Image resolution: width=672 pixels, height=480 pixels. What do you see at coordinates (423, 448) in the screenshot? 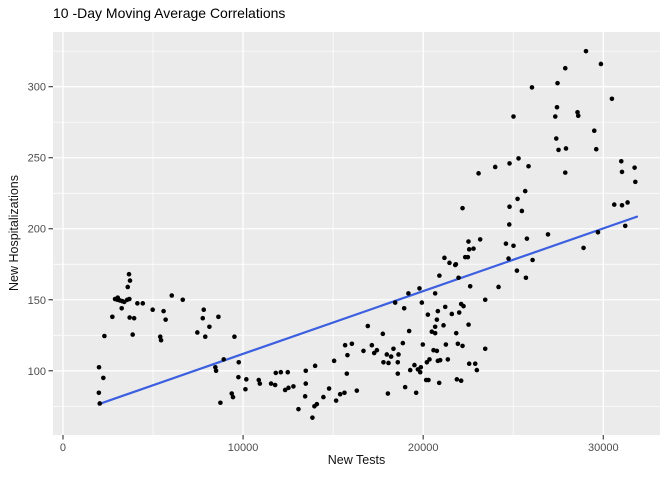
I see `x-tick-label: 20000` at bounding box center [423, 448].